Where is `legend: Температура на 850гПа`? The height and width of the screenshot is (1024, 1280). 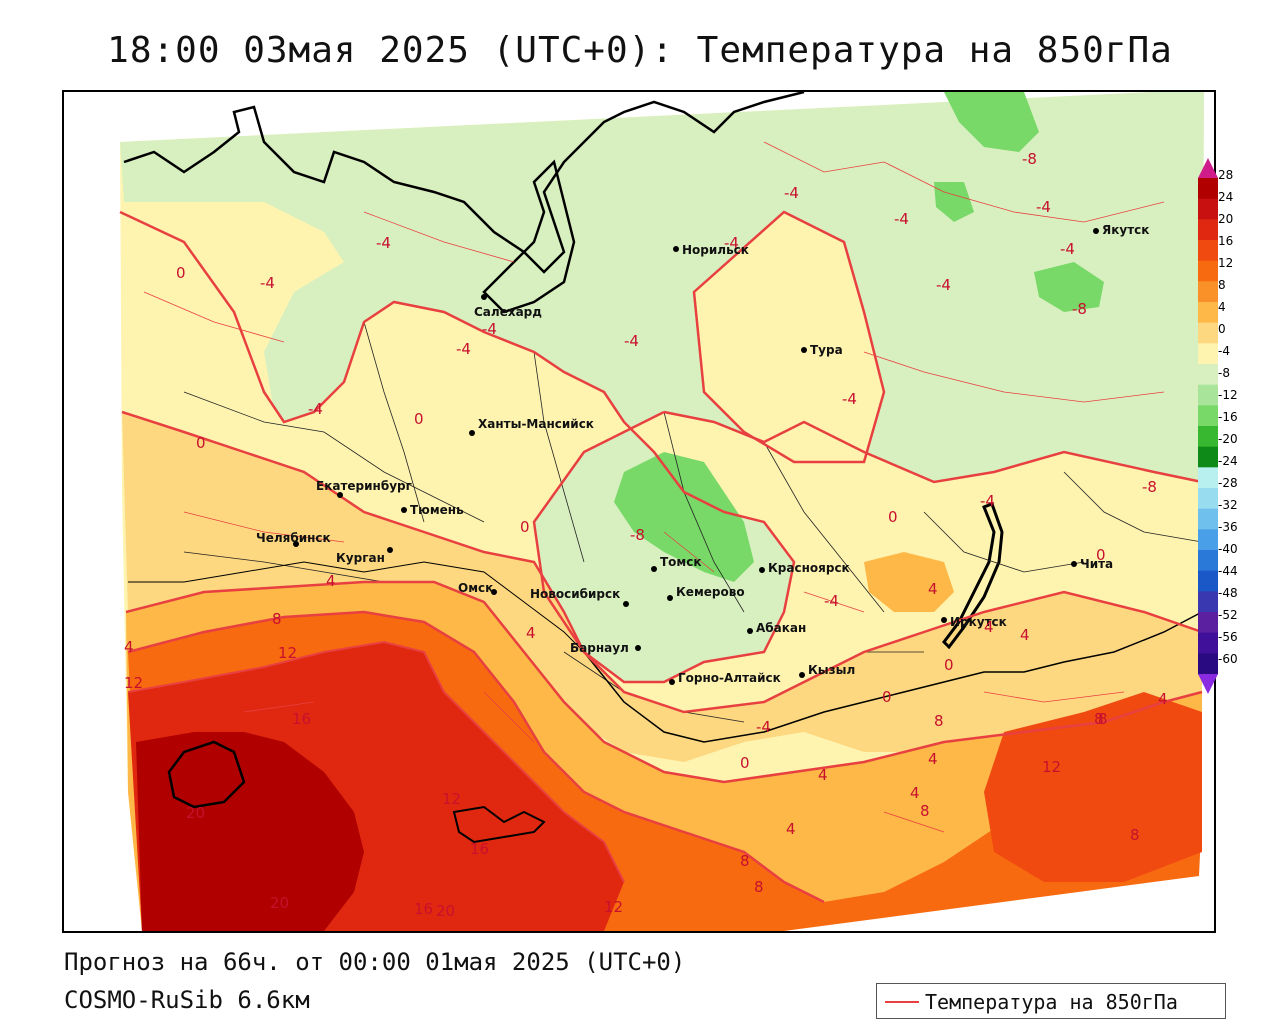 legend: Температура на 850гПа is located at coordinates (1051, 1001).